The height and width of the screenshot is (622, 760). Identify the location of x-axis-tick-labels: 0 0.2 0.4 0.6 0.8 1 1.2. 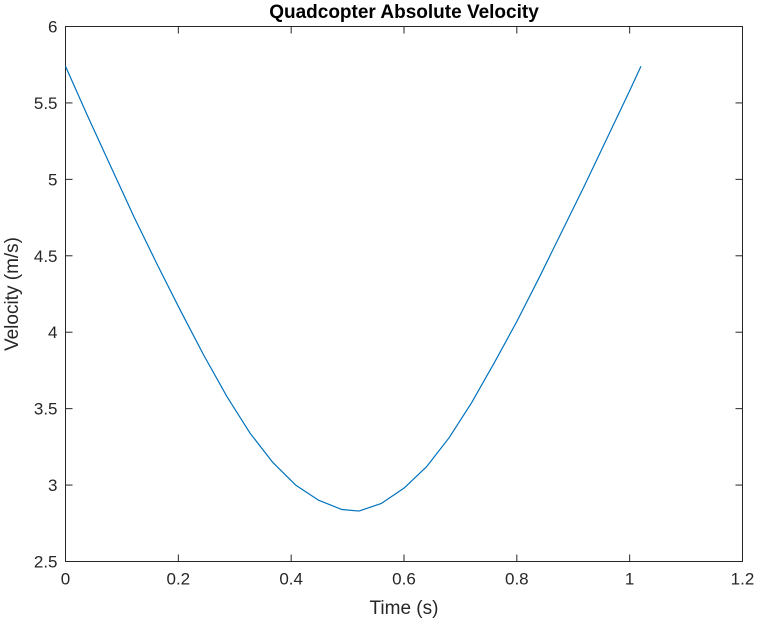
(408, 579).